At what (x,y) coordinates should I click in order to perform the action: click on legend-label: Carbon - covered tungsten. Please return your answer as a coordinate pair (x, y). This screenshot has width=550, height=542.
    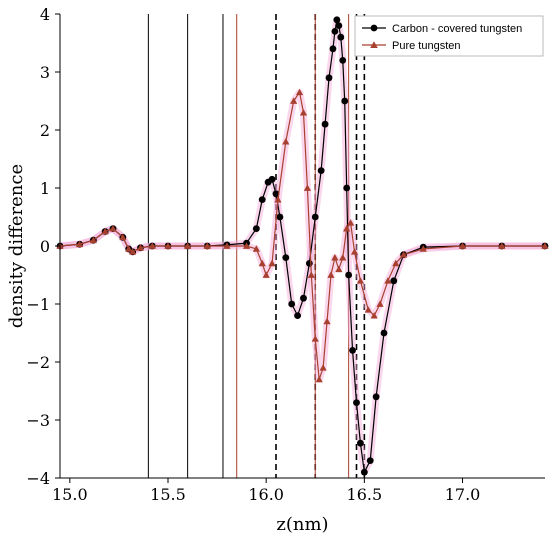
    Looking at the image, I should click on (457, 29).